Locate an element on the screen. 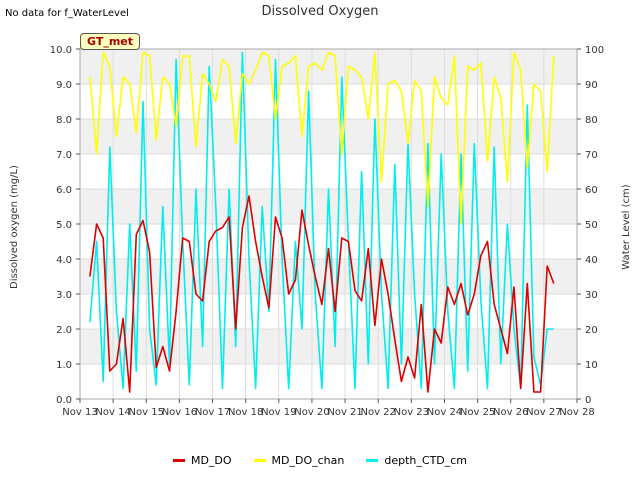 Image resolution: width=640 pixels, height=480 pixels. legend-item-md-do-chan: MD_DO_chan is located at coordinates (299, 460).